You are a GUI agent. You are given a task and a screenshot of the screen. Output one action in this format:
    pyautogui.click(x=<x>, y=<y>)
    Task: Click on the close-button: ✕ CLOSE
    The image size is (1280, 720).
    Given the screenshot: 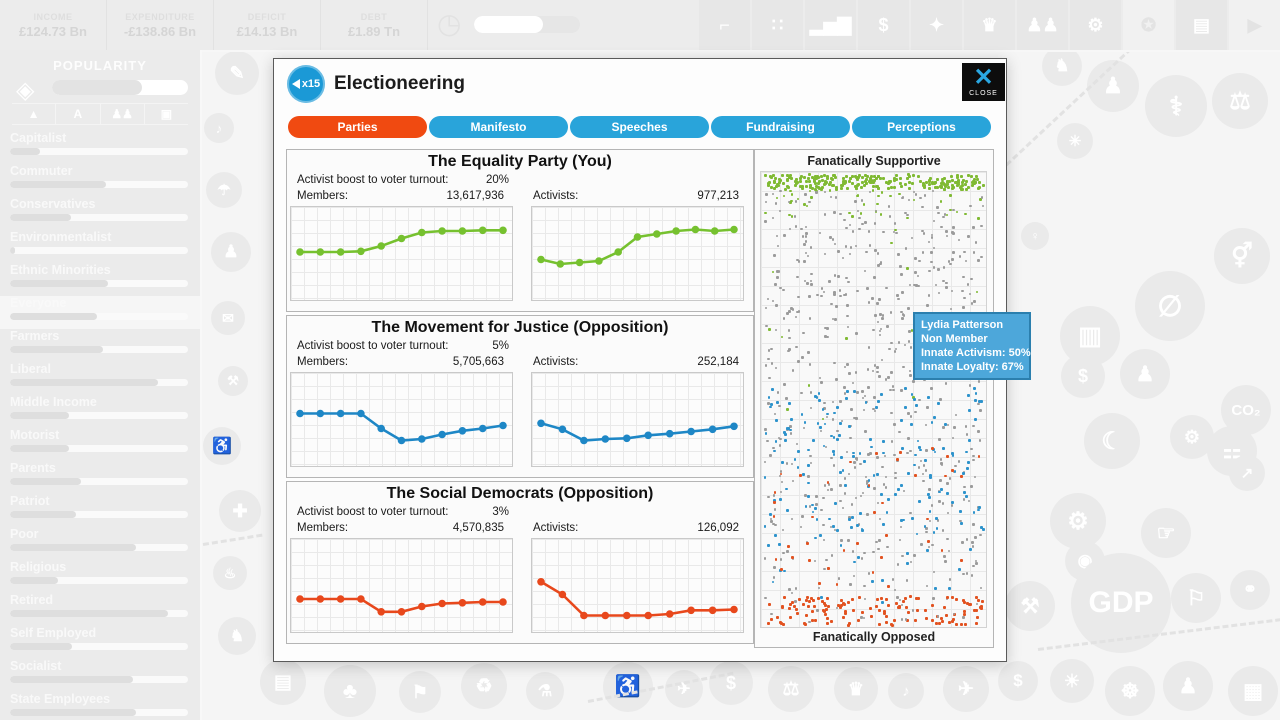 What is the action you would take?
    pyautogui.click(x=983, y=82)
    